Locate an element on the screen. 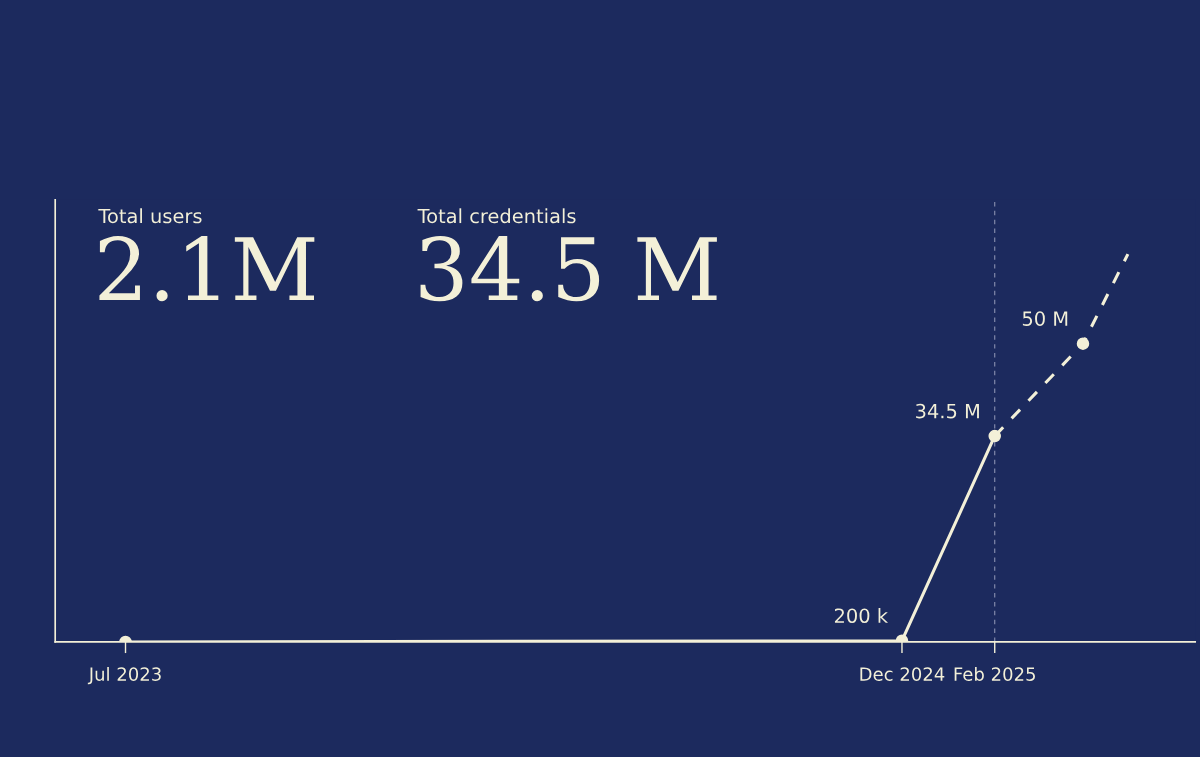 The image size is (1200, 757). annotation: 34.5 M is located at coordinates (568, 269).